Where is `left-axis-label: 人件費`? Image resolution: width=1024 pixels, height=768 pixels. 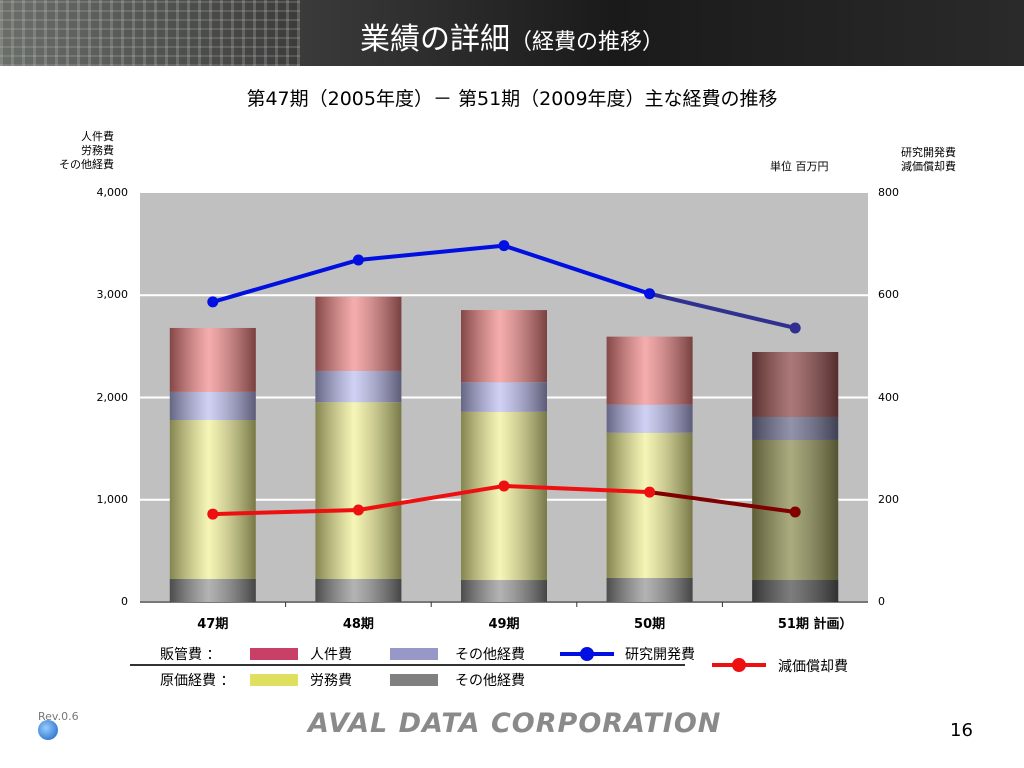
left-axis-label: 人件費 is located at coordinates (97, 136).